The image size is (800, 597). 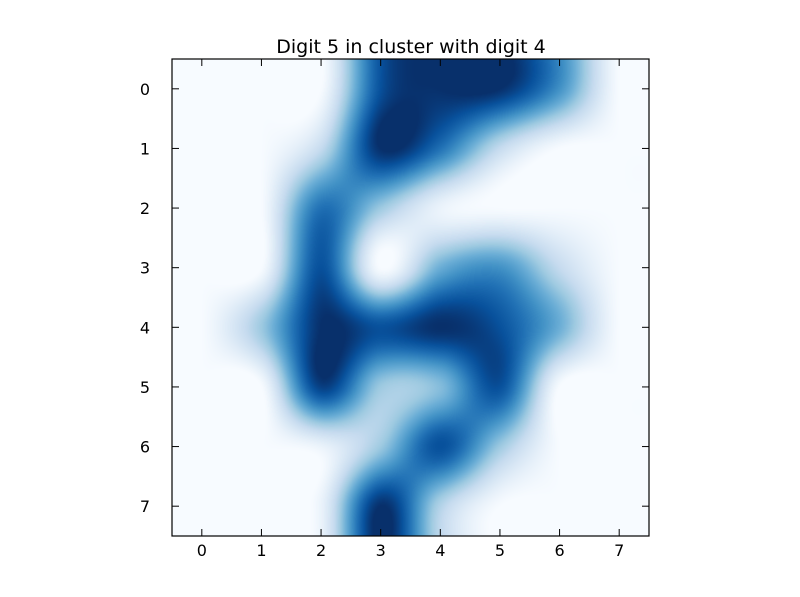 What do you see at coordinates (145, 268) in the screenshot?
I see `y-tick-label: 3` at bounding box center [145, 268].